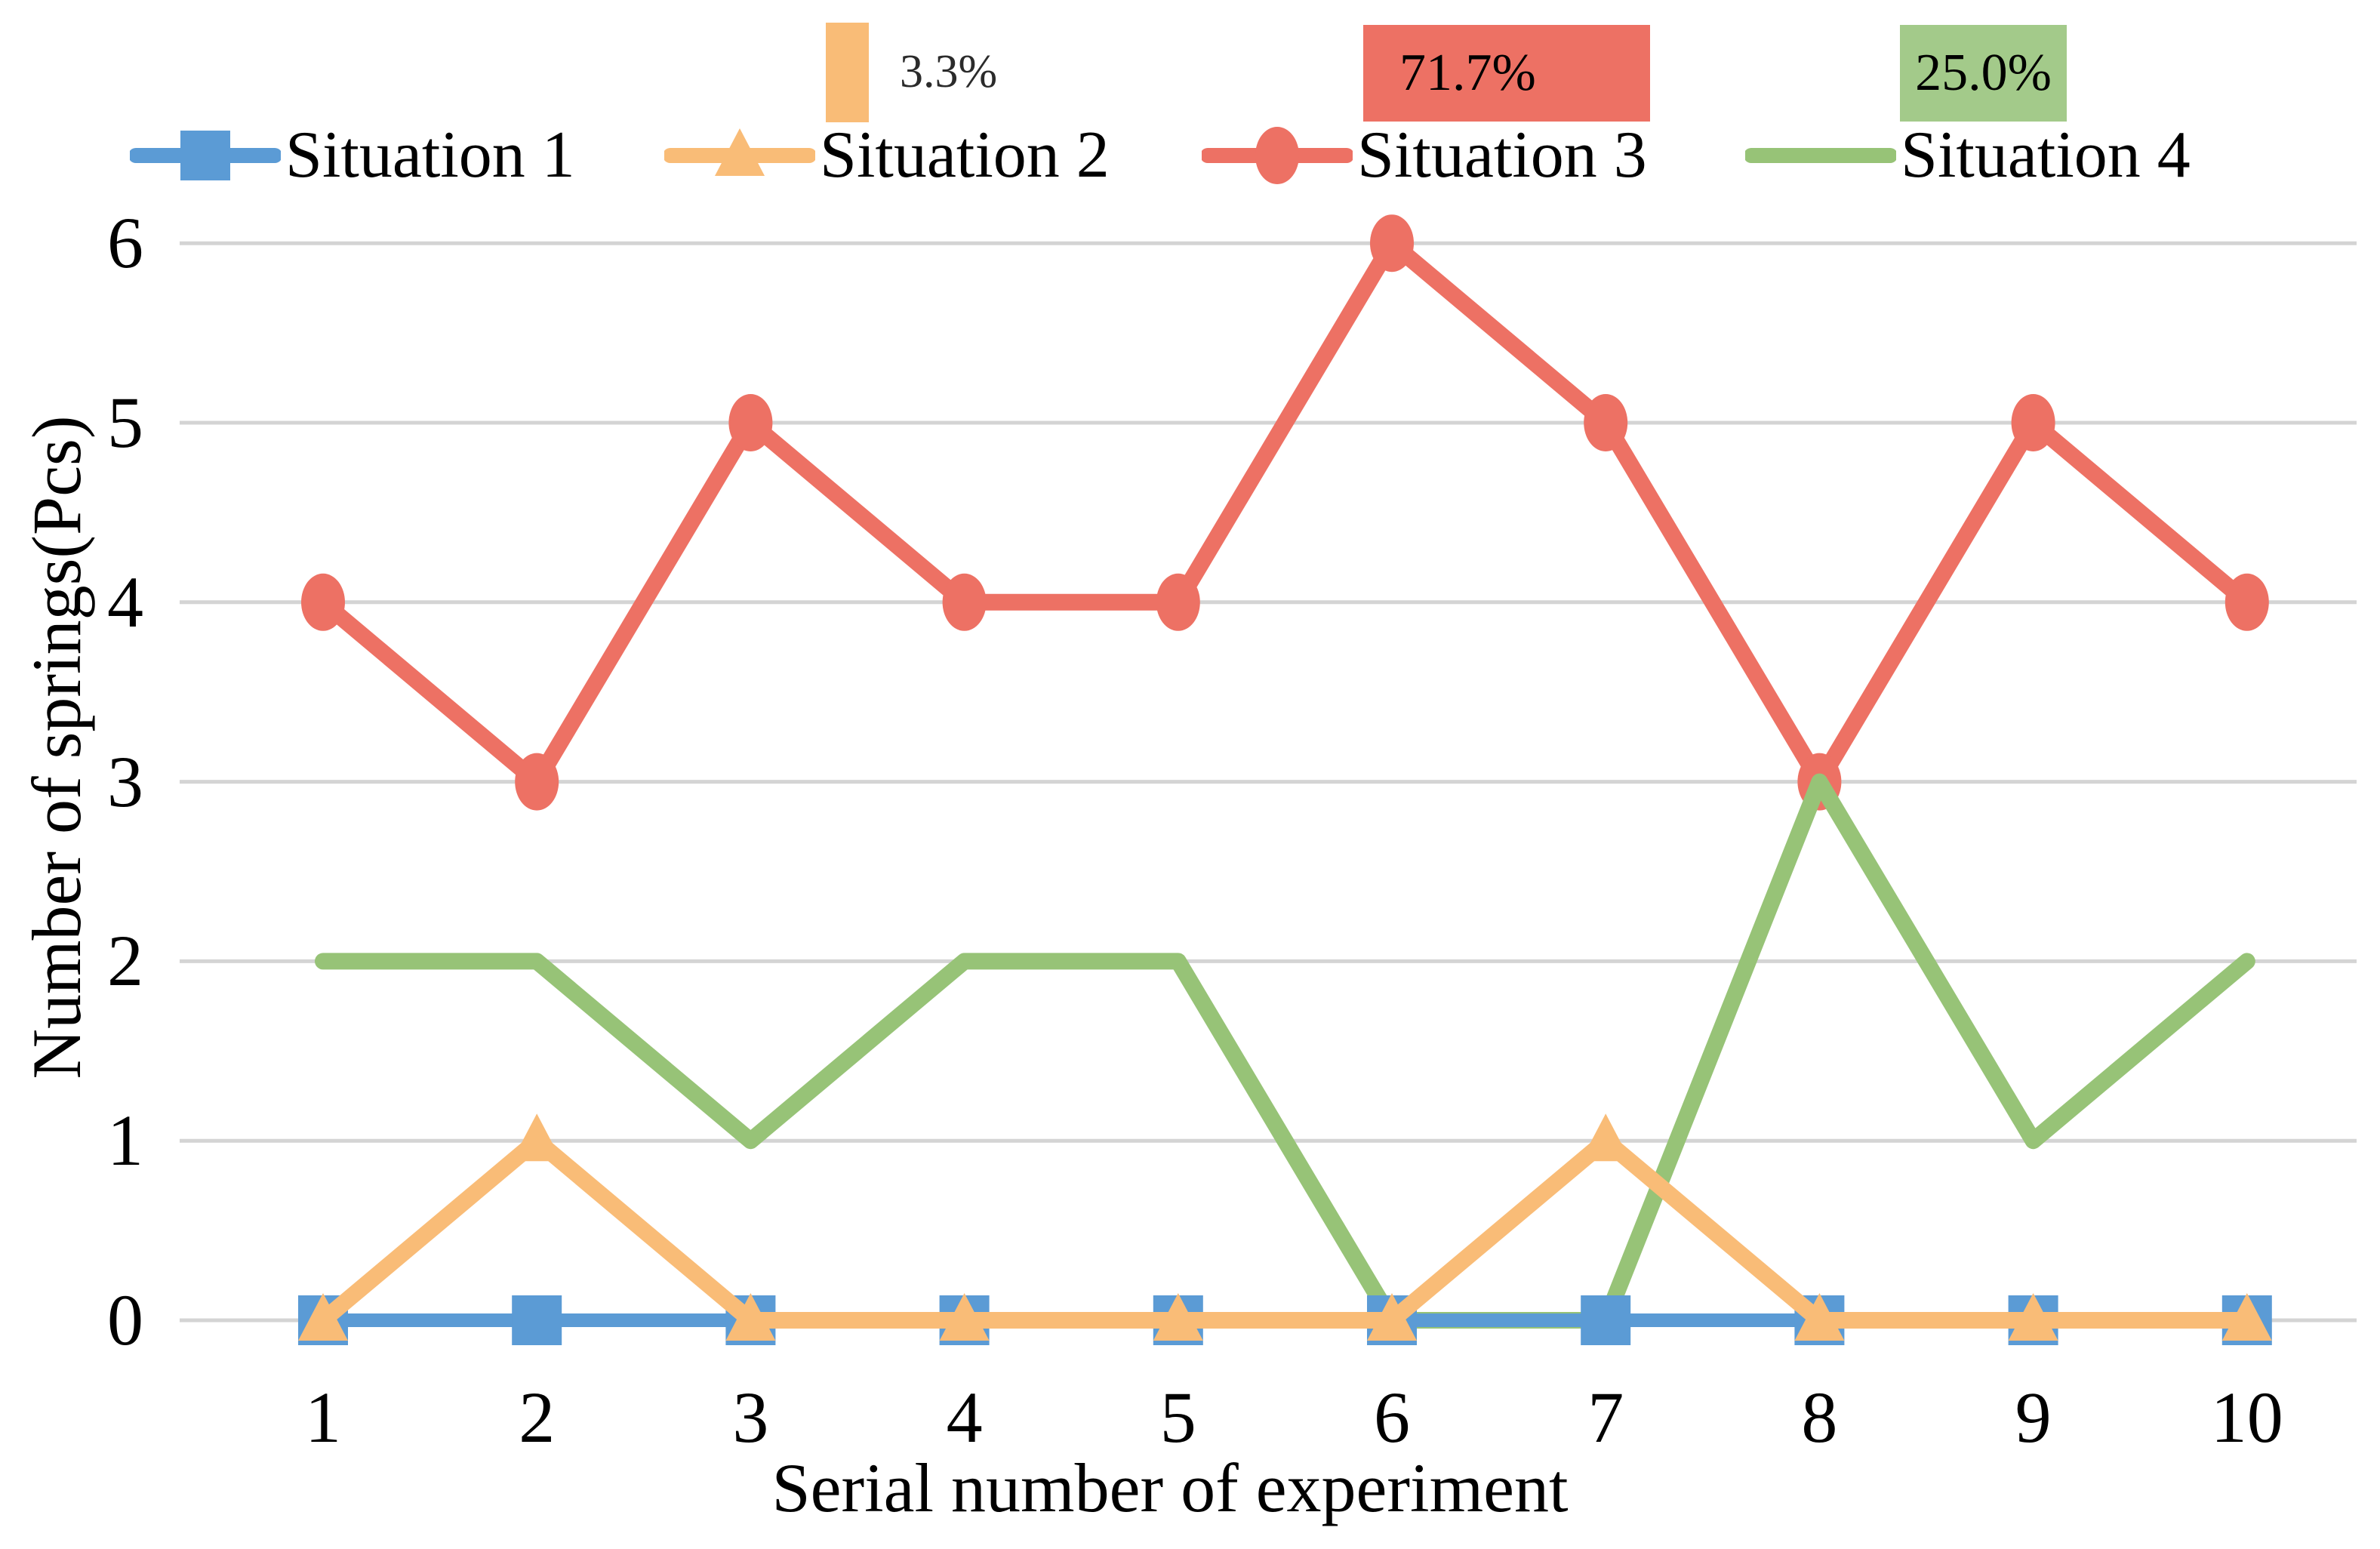 The width and height of the screenshot is (2380, 1549). I want to click on annotation-label-situation-4: 25.0%, so click(1983, 73).